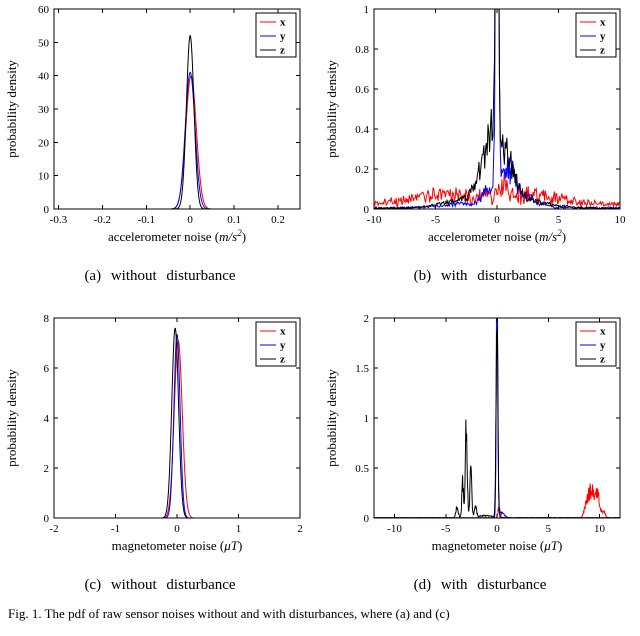 The height and width of the screenshot is (636, 640). I want to click on svg-text: 4, so click(47, 419).